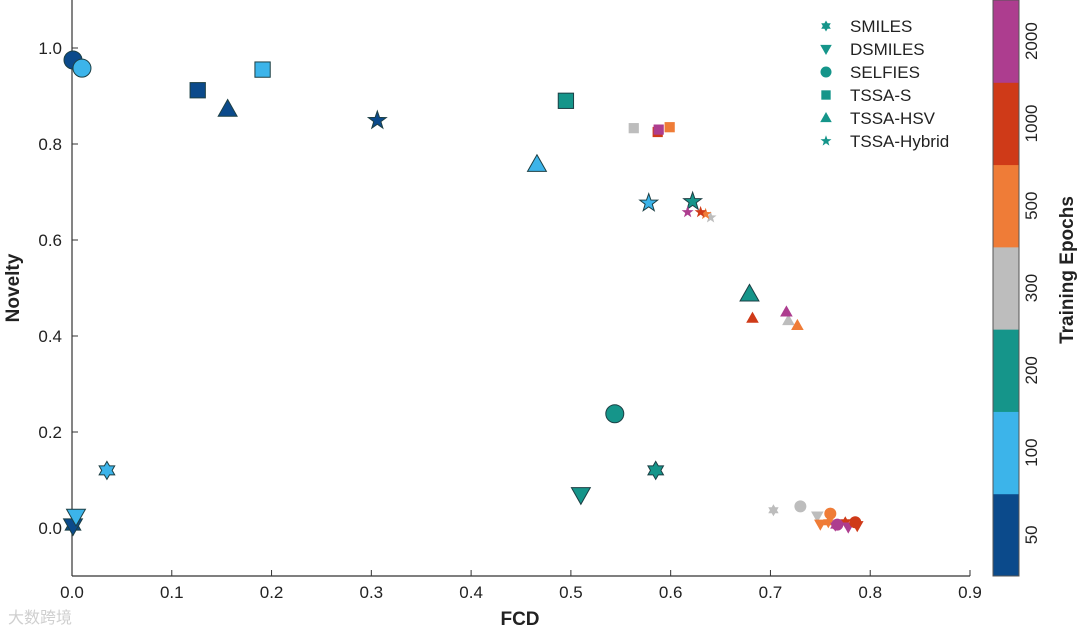  What do you see at coordinates (521, 586) in the screenshot?
I see `x-axis: 0.0 0.1 0.2 0.3 0.4 0.5 0.6 0.7 0.8 0.9` at bounding box center [521, 586].